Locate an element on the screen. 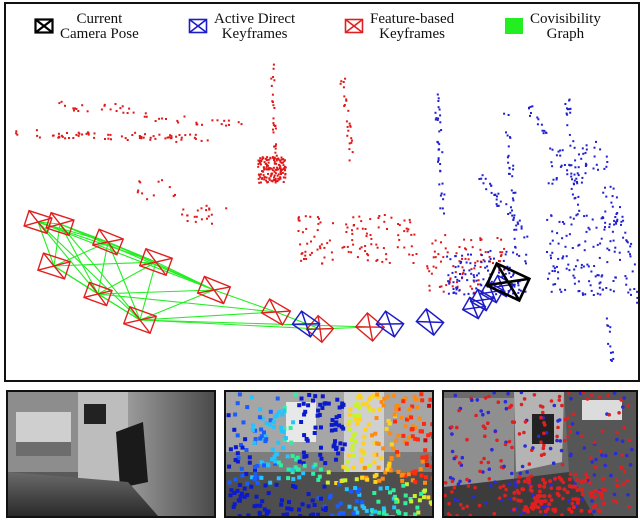 This screenshot has height=520, width=640. legend-covisibility-graph: Covisibility Graph is located at coordinates (552, 27).